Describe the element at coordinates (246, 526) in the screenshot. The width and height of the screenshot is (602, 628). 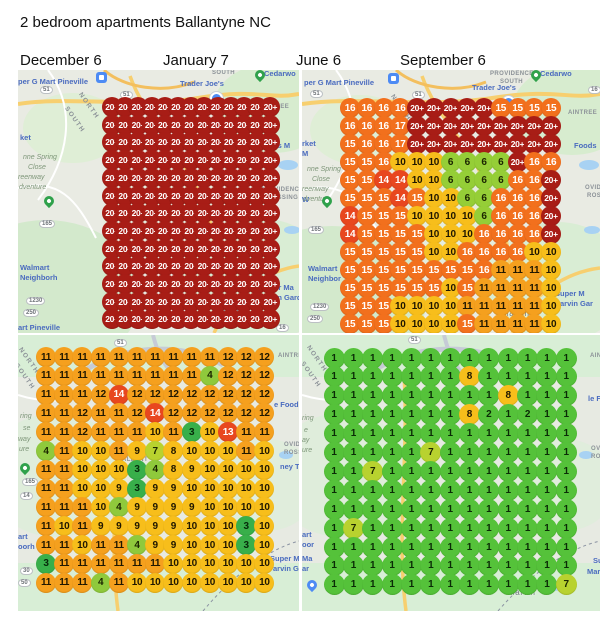
I see `grid-marker: 3` at that location.